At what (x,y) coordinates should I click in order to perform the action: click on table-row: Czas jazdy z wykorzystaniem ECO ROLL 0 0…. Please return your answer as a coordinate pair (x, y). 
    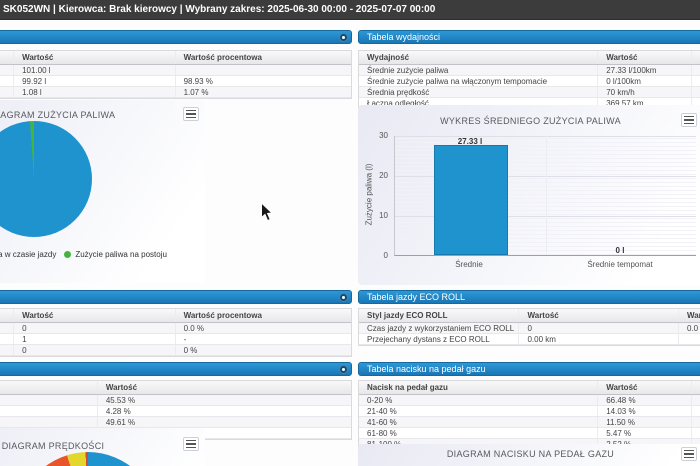
    Looking at the image, I should click on (529, 328).